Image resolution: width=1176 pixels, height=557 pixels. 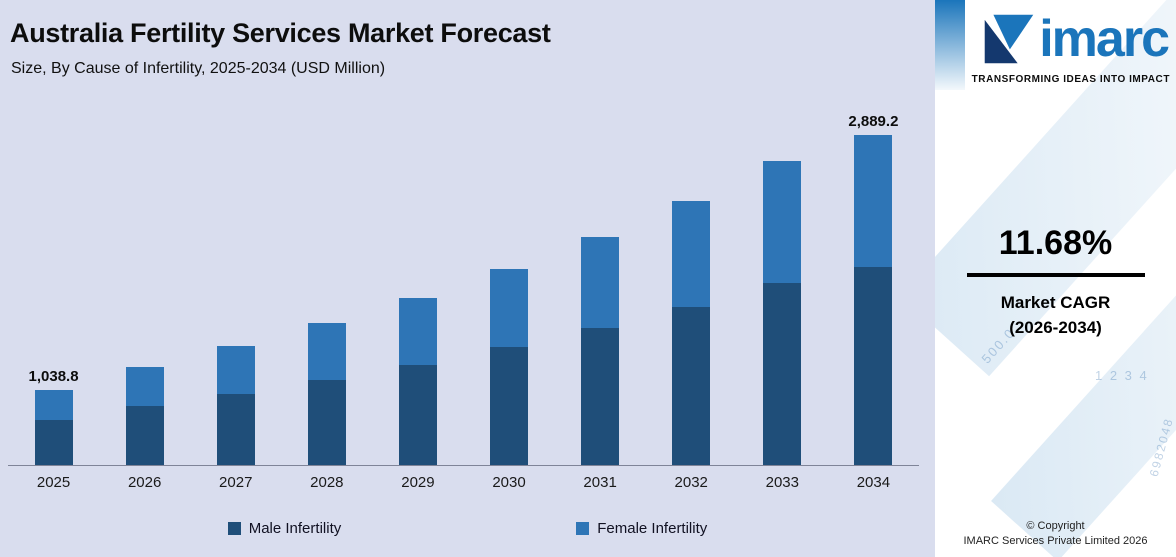 What do you see at coordinates (327, 482) in the screenshot?
I see `x-axis-label: 2028` at bounding box center [327, 482].